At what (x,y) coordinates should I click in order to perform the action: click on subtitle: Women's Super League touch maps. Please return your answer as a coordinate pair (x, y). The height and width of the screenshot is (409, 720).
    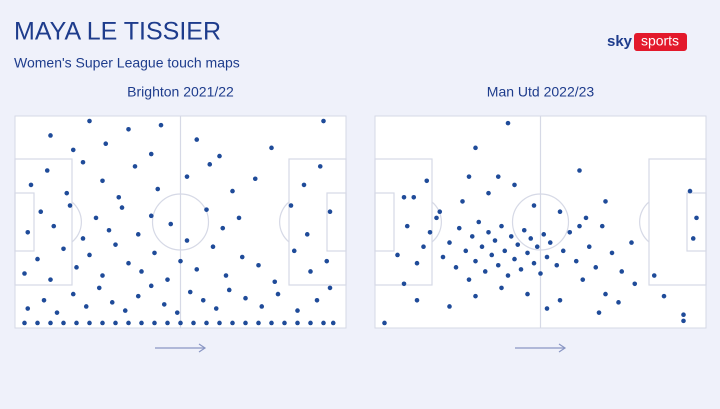
    Looking at the image, I should click on (127, 63).